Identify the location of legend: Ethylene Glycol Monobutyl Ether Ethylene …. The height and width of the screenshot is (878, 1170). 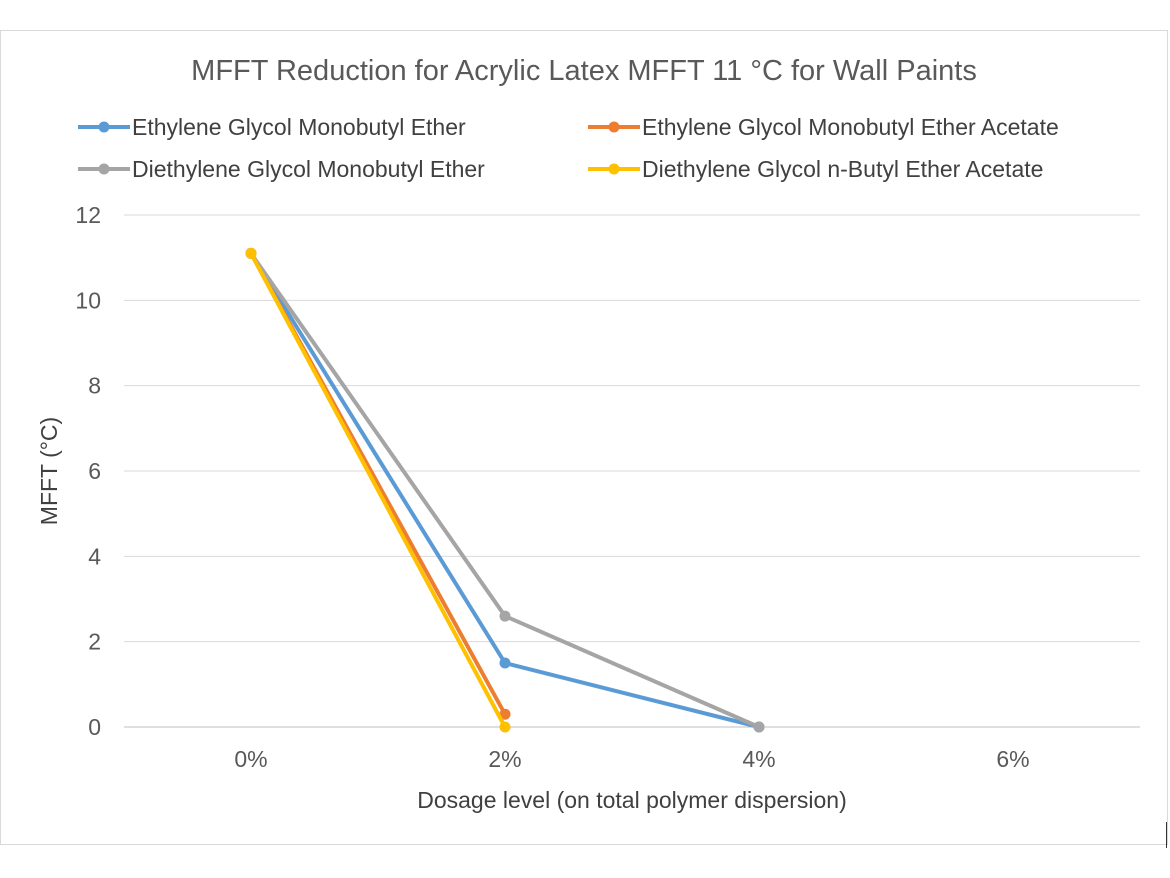
(568, 148).